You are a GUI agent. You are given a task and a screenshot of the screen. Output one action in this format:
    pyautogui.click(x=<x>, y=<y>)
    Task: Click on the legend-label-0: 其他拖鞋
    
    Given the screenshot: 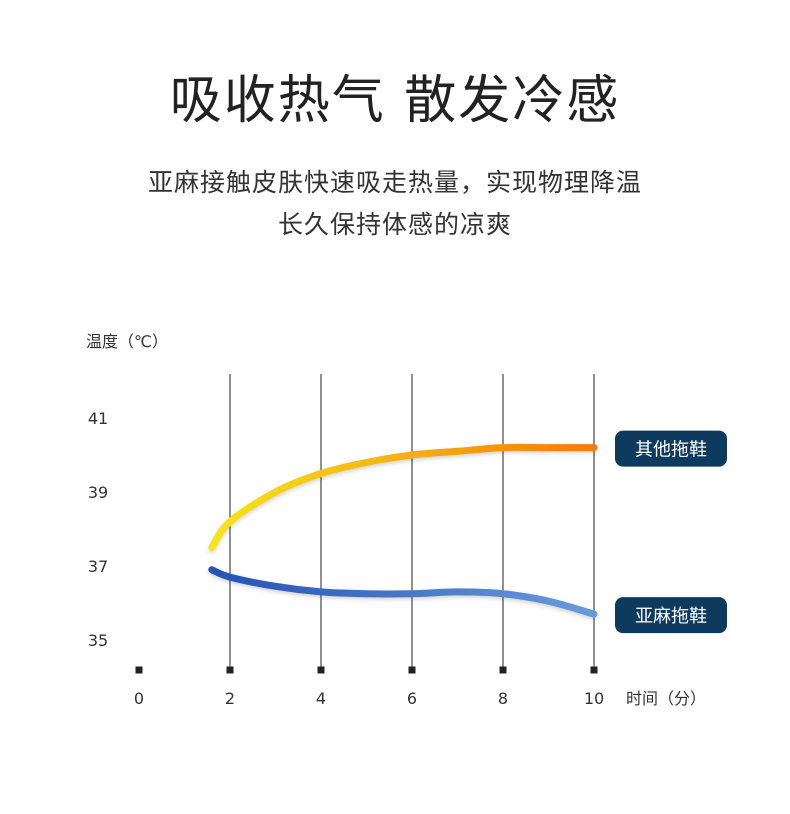 What is the action you would take?
    pyautogui.click(x=671, y=450)
    